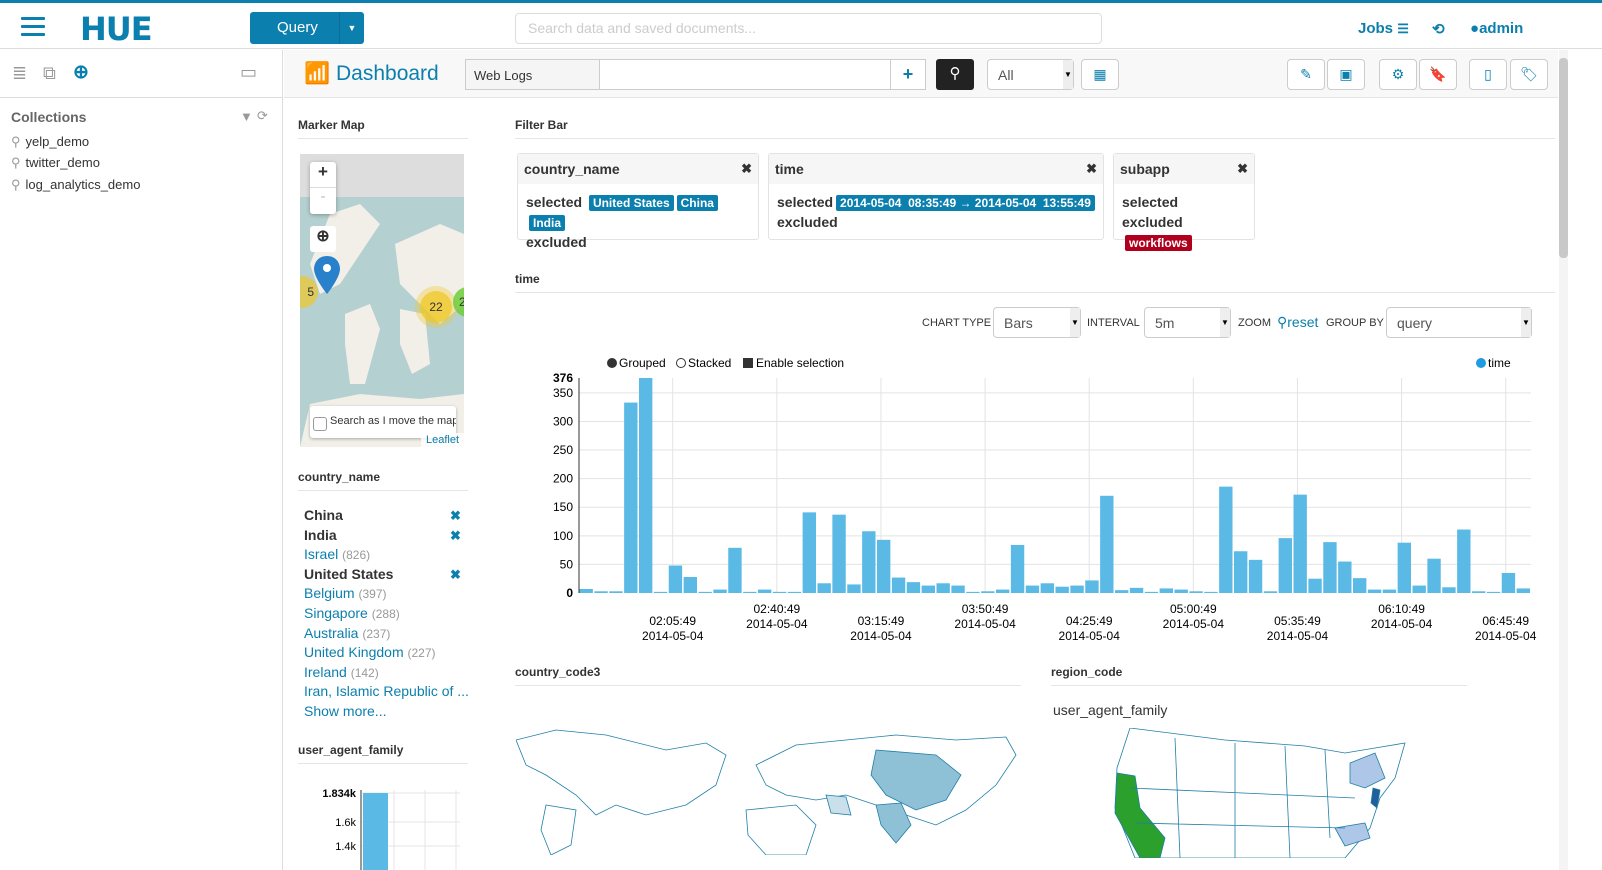  What do you see at coordinates (320, 424) in the screenshot?
I see `search-as-move-checkbox` at bounding box center [320, 424].